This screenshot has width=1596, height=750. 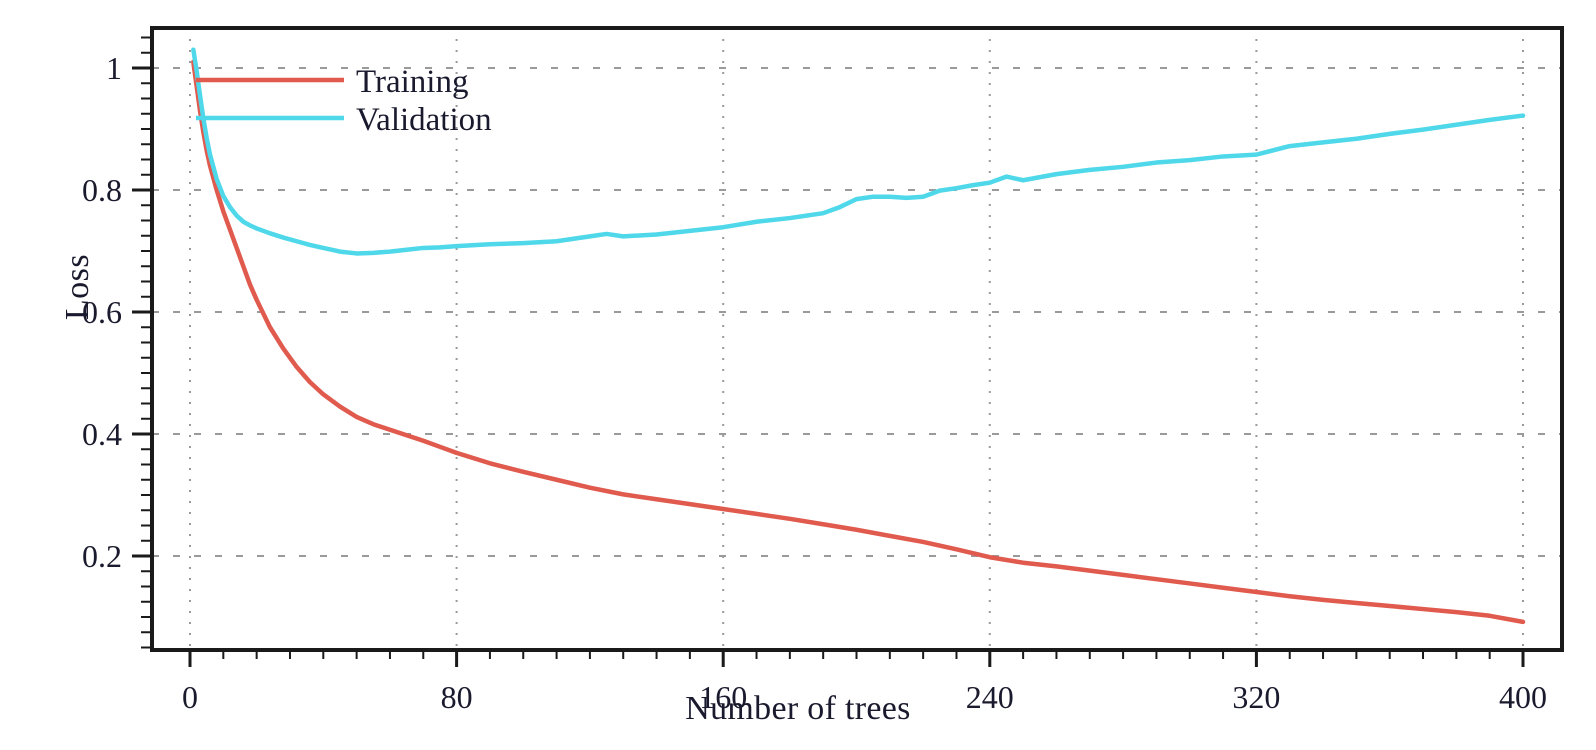 I want to click on x-tick-label: 400, so click(x=1523, y=697).